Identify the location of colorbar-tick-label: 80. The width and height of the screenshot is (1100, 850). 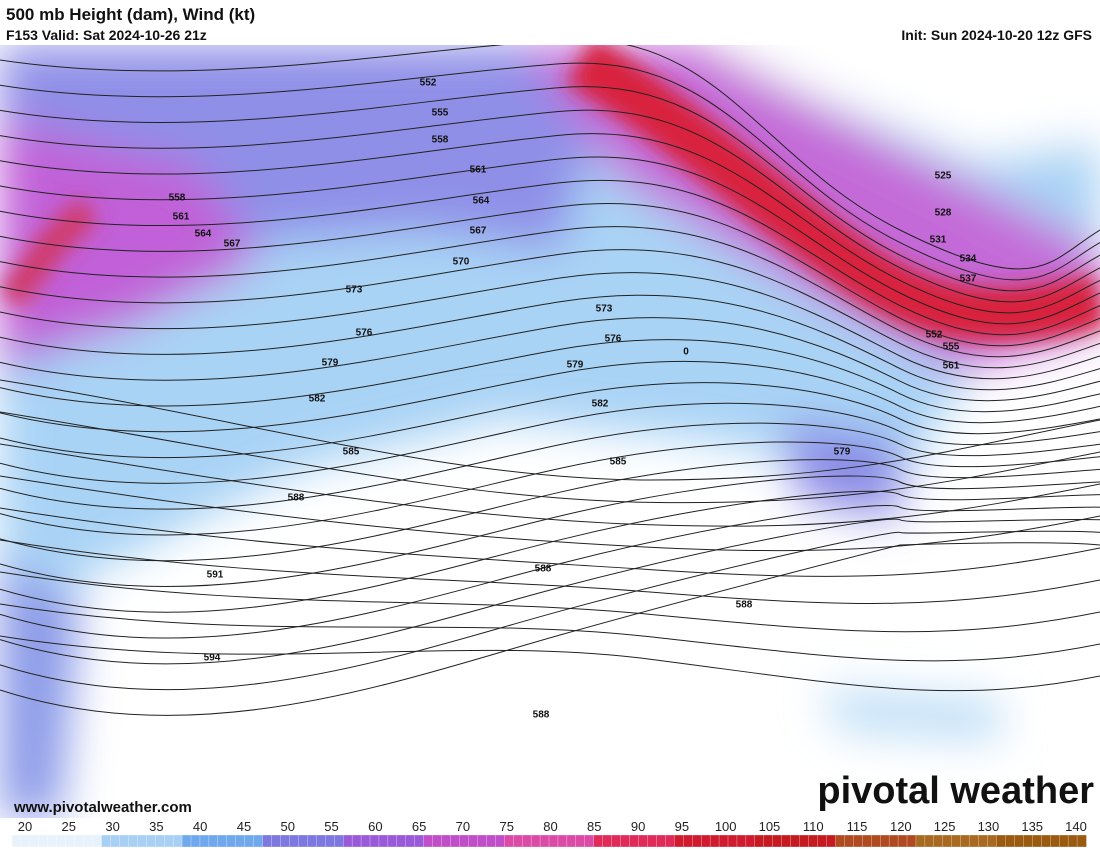
(550, 826).